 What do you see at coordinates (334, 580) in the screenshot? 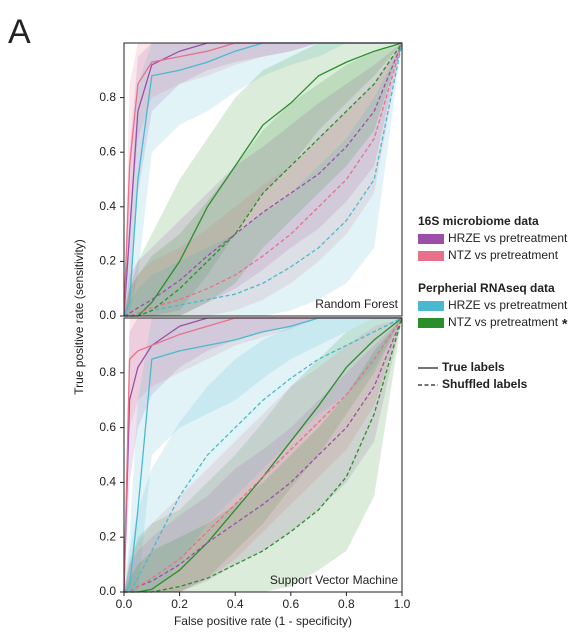
I see `panel-title: Support Vector Machine` at bounding box center [334, 580].